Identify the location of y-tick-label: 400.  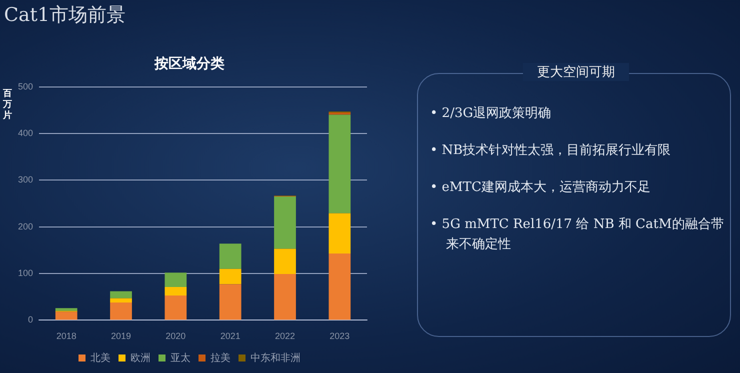
(26, 133).